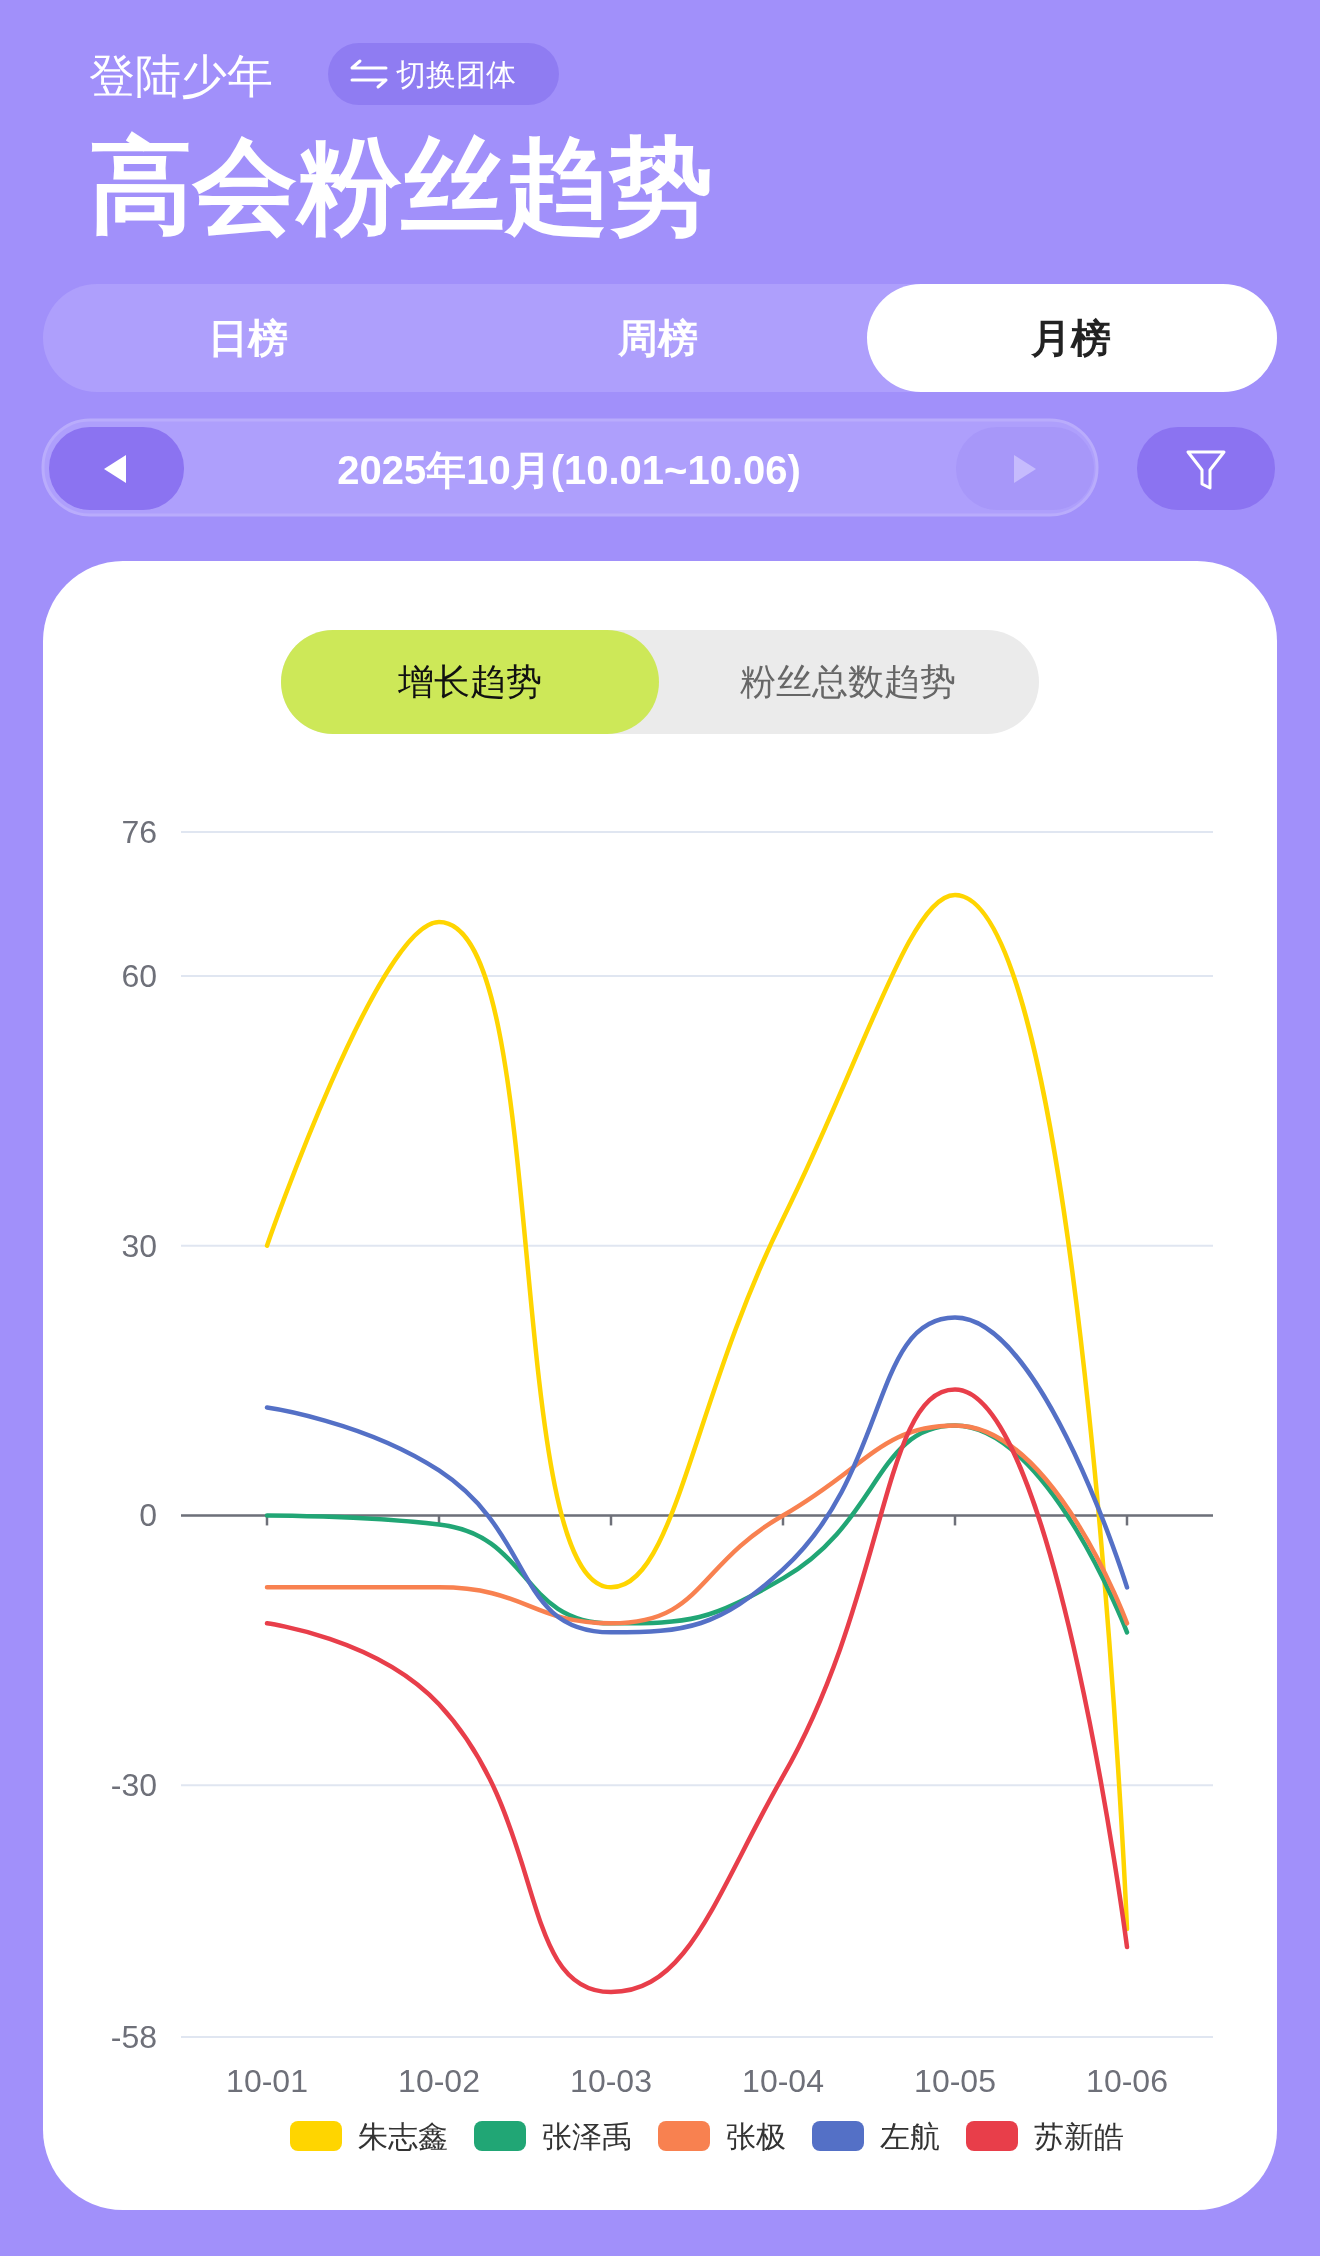 This screenshot has width=1320, height=2256. Describe the element at coordinates (181, 76) in the screenshot. I see `subtitle: 登陆少年` at that location.